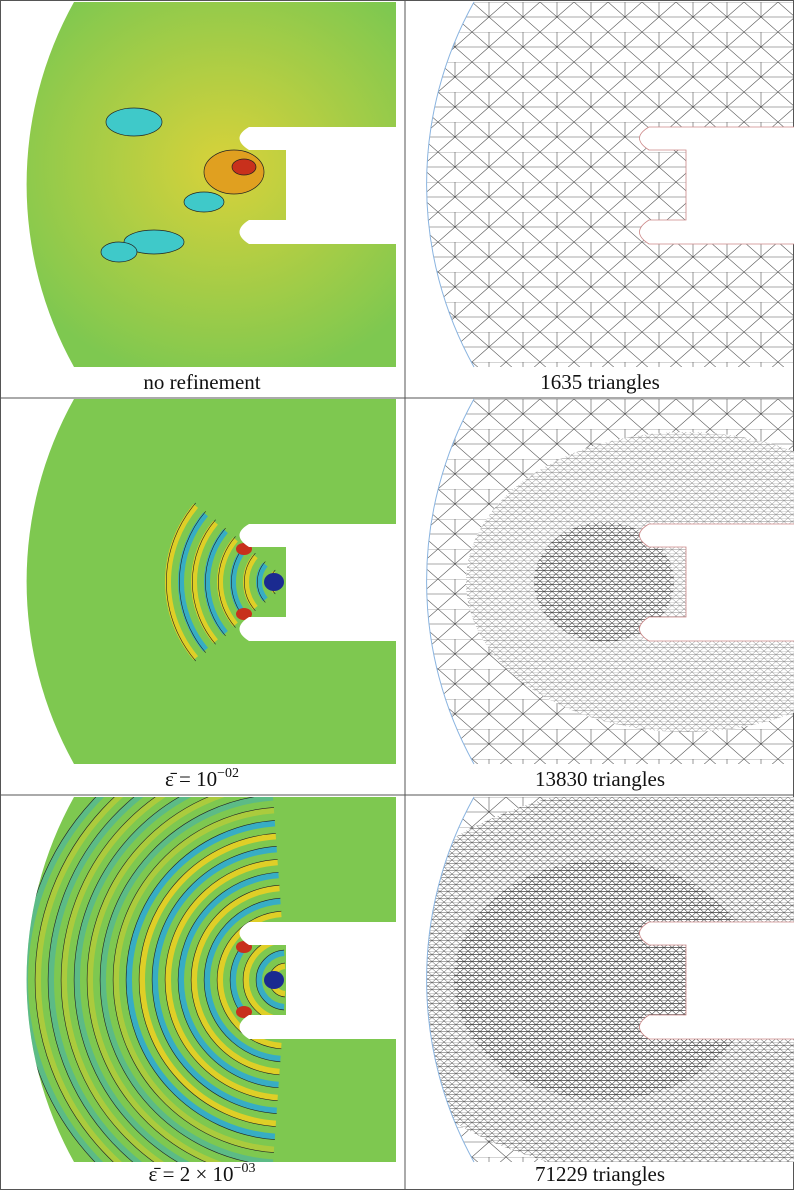  I want to click on caption: ε̄ = 10−02, so click(202, 778).